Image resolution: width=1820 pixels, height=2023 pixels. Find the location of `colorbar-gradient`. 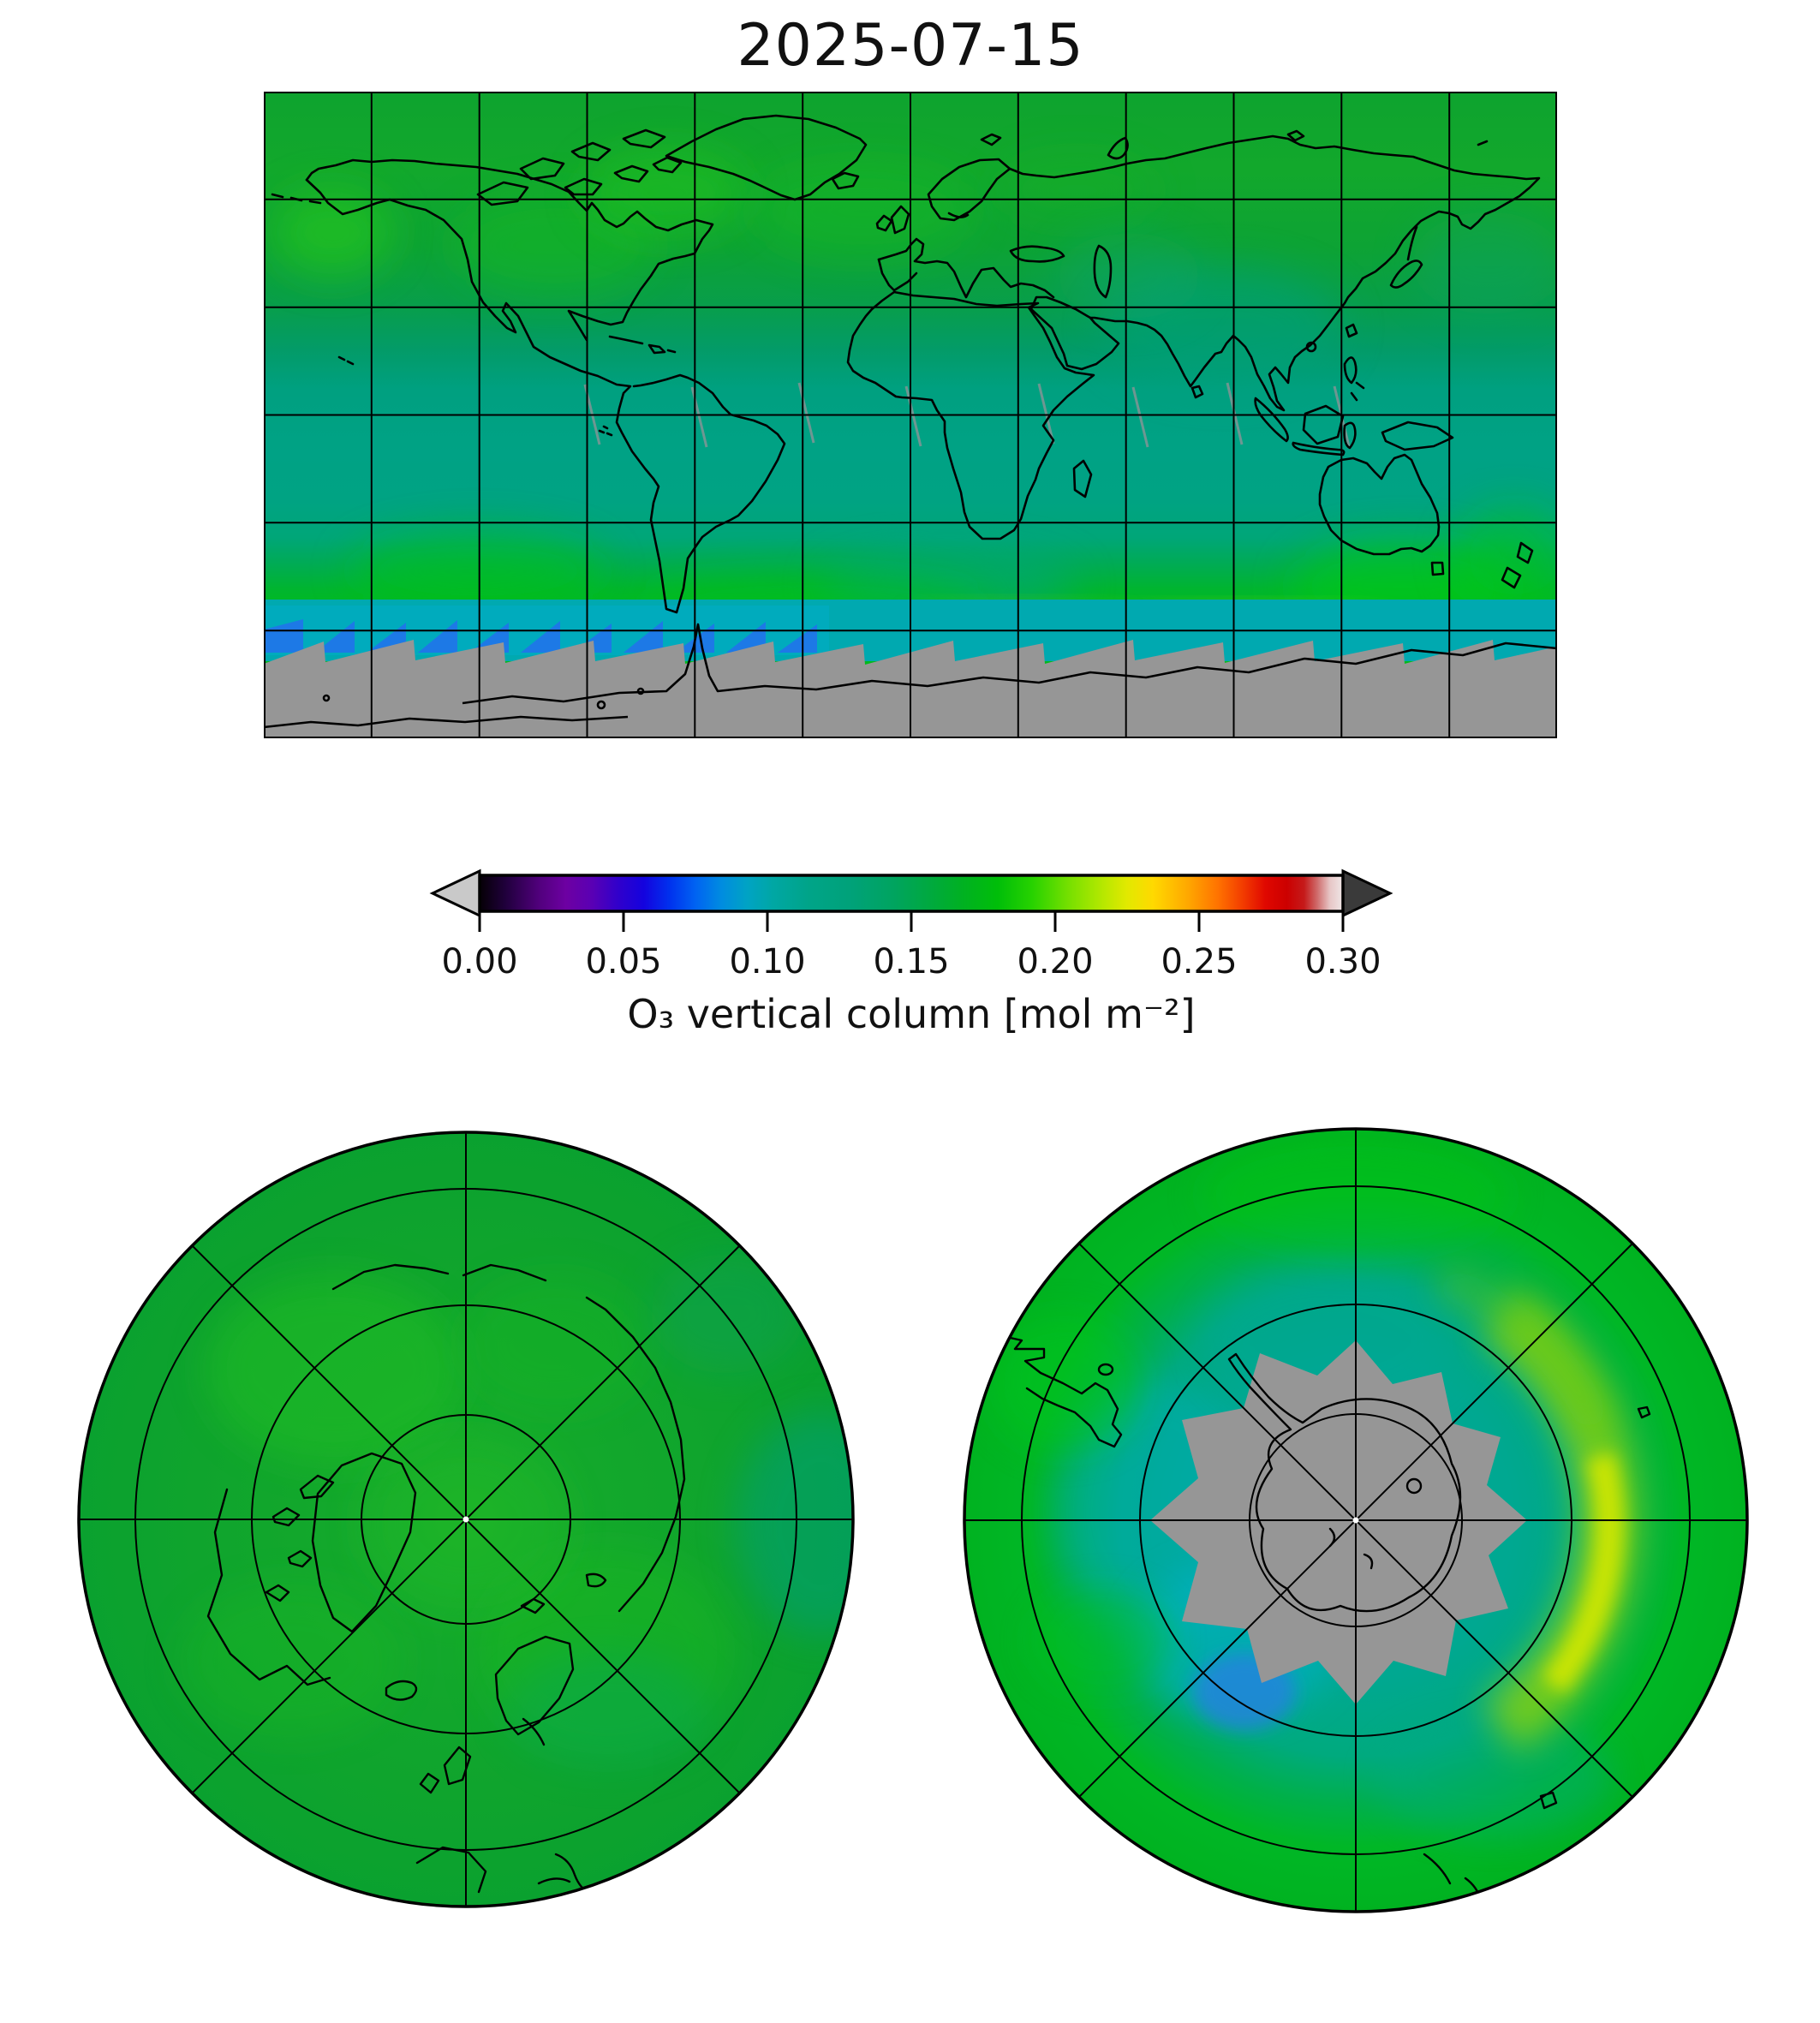

colorbar-gradient is located at coordinates (911, 893).